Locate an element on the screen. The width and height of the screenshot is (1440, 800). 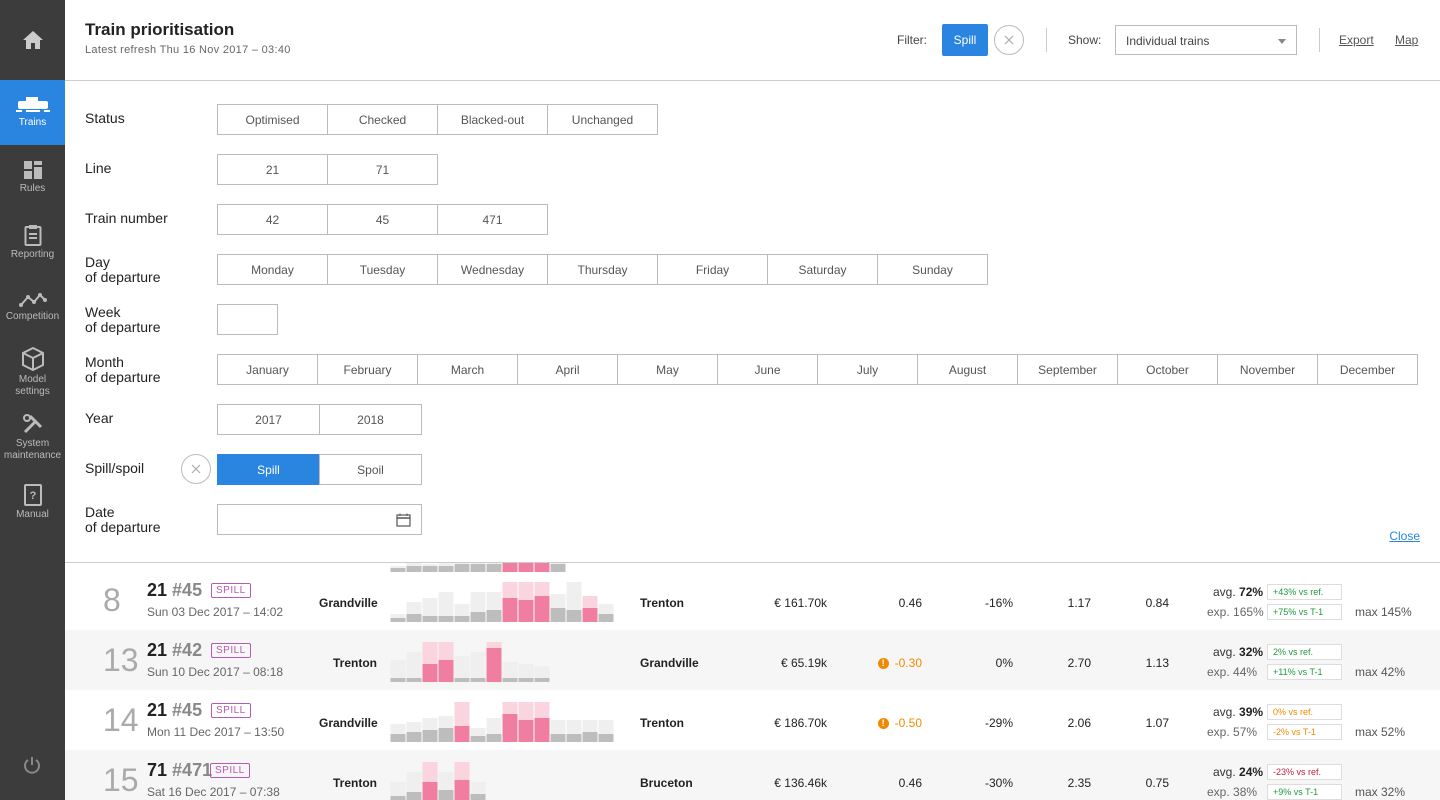
avg-value: 39% is located at coordinates (1251, 712).